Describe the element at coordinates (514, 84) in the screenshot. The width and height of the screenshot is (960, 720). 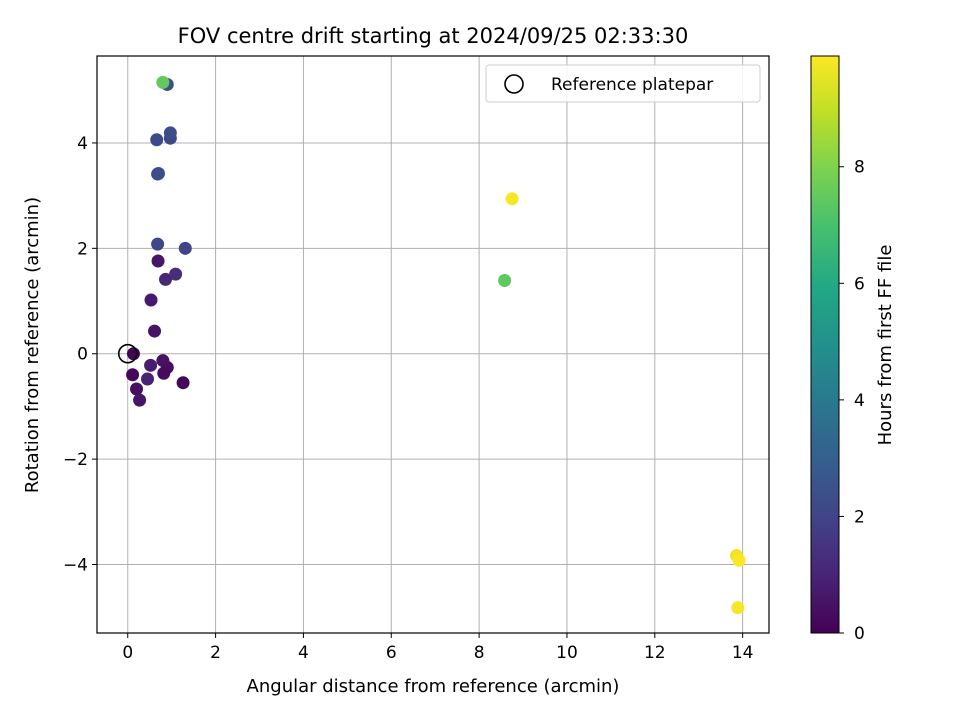
I see `legend-reference-marker-icon` at that location.